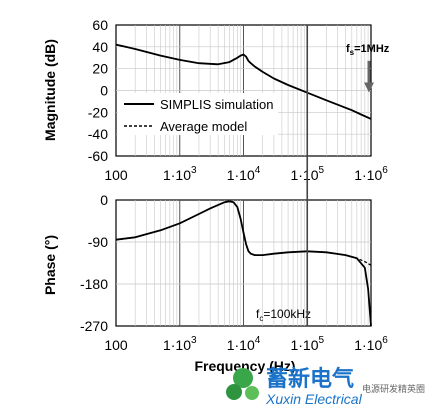 The width and height of the screenshot is (436, 414). Describe the element at coordinates (100, 47) in the screenshot. I see `y-tick-label: 40` at that location.